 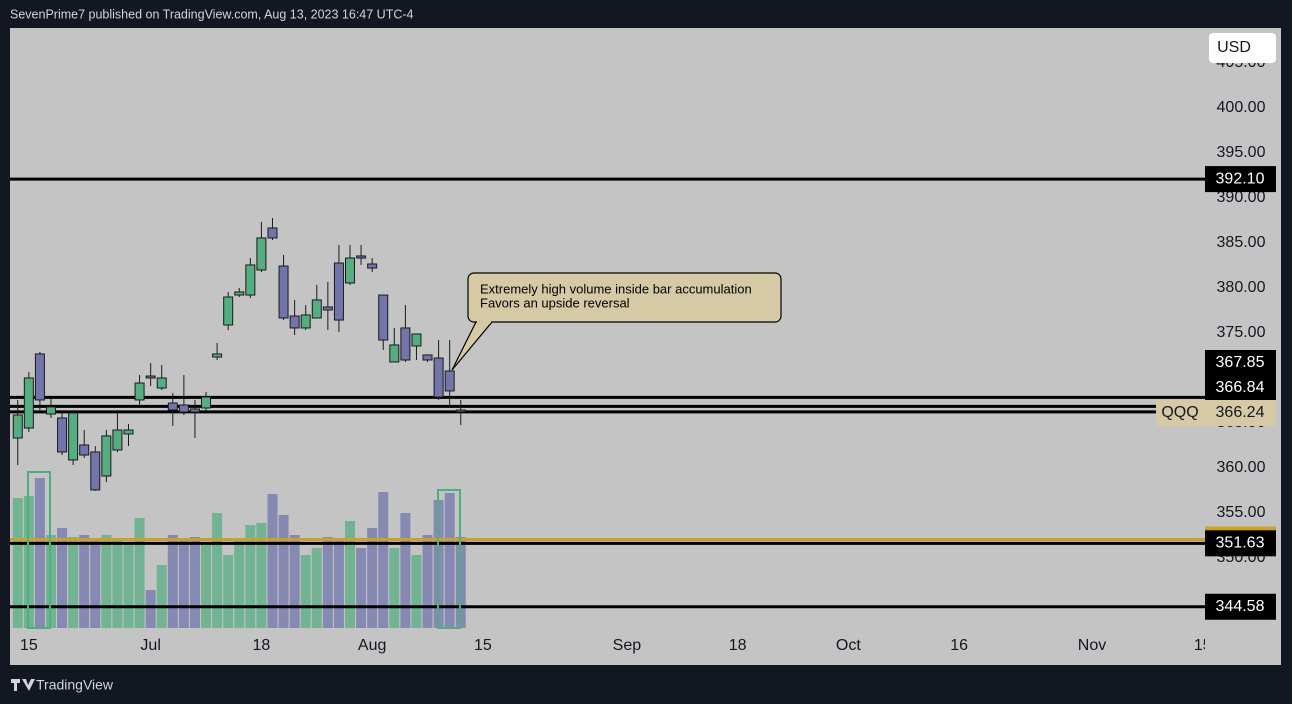 I want to click on currency-button, so click(x=1242, y=48).